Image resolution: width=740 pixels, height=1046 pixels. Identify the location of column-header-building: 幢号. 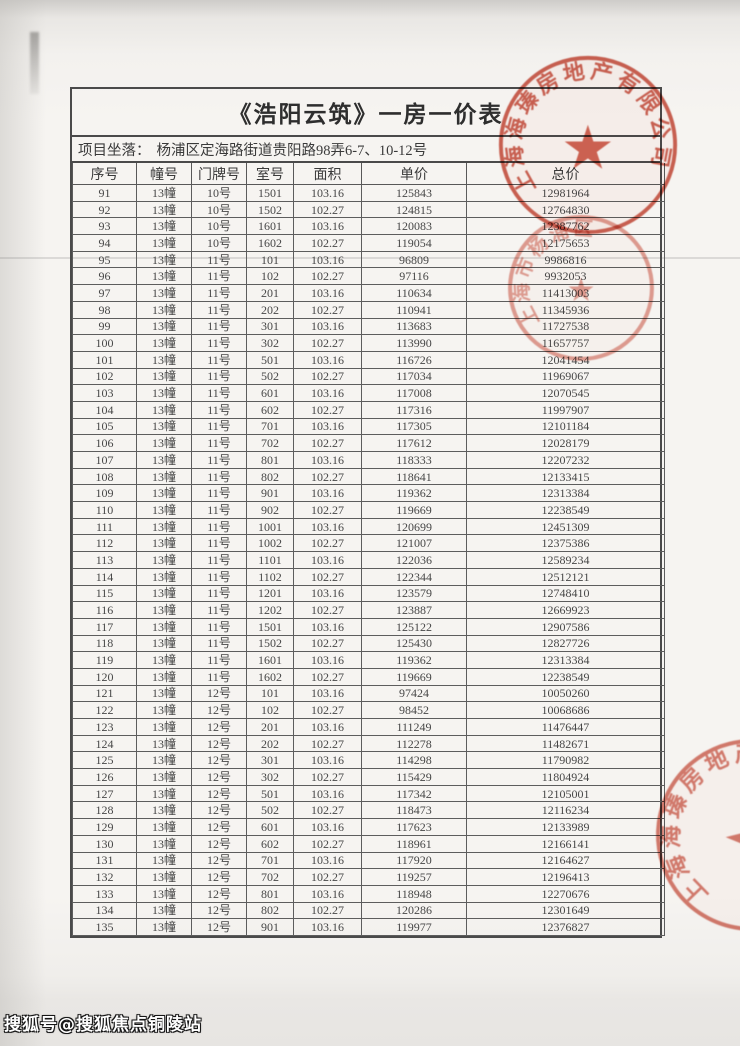
(164, 174).